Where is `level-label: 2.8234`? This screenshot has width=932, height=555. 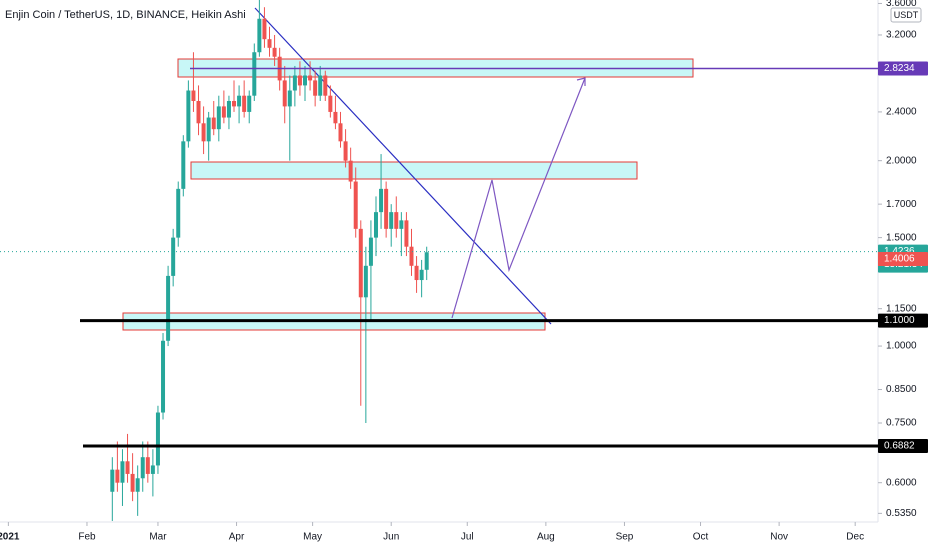 level-label: 2.8234 is located at coordinates (899, 68).